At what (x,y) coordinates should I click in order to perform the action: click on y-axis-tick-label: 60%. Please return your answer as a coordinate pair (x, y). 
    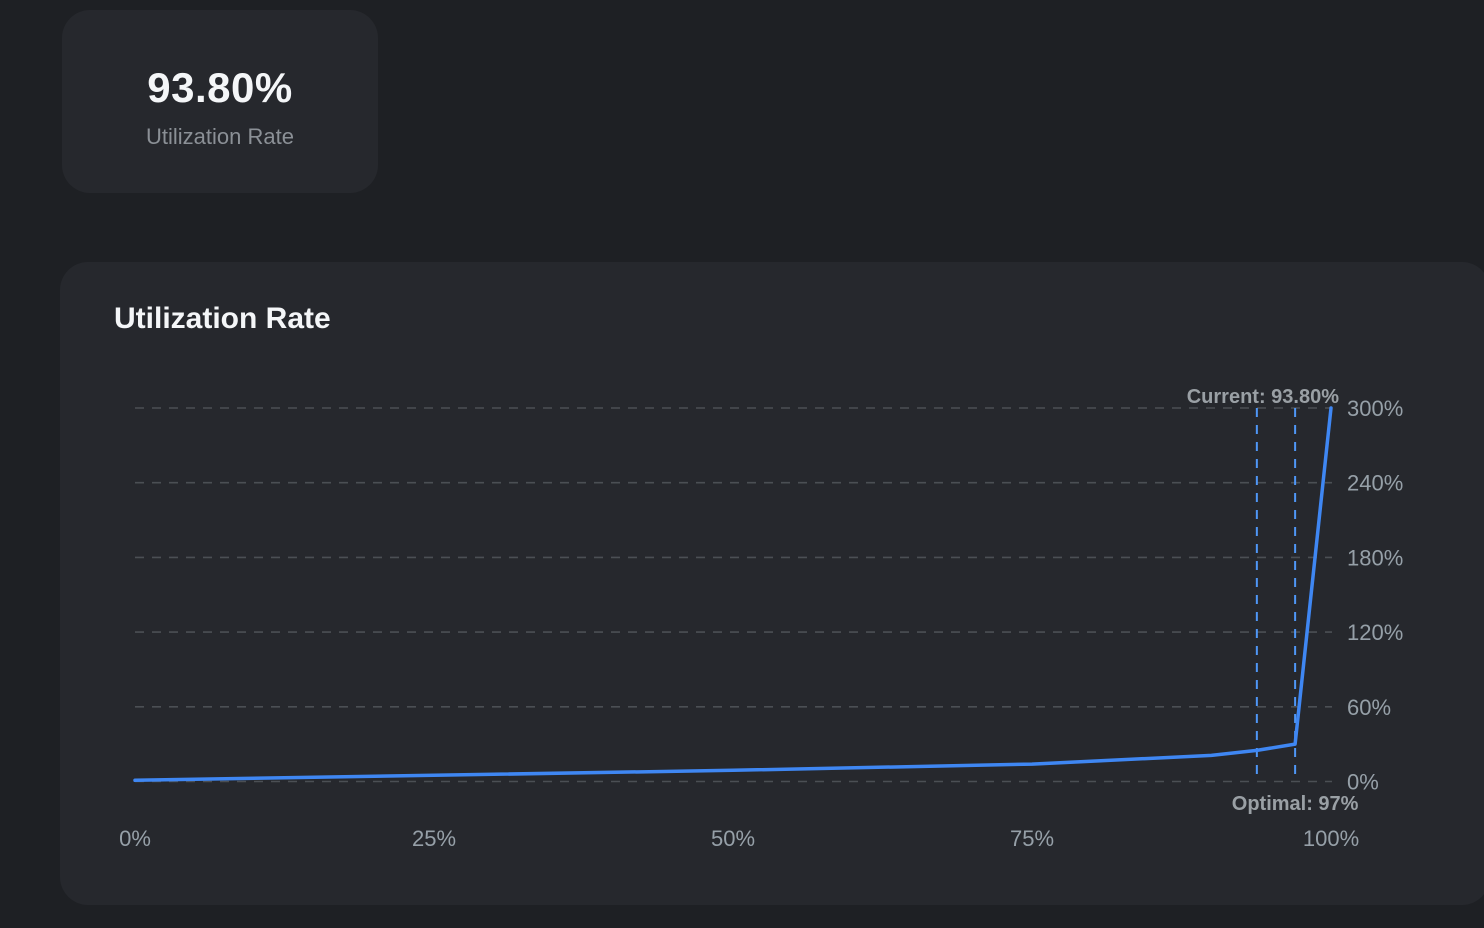
    Looking at the image, I should click on (1369, 707).